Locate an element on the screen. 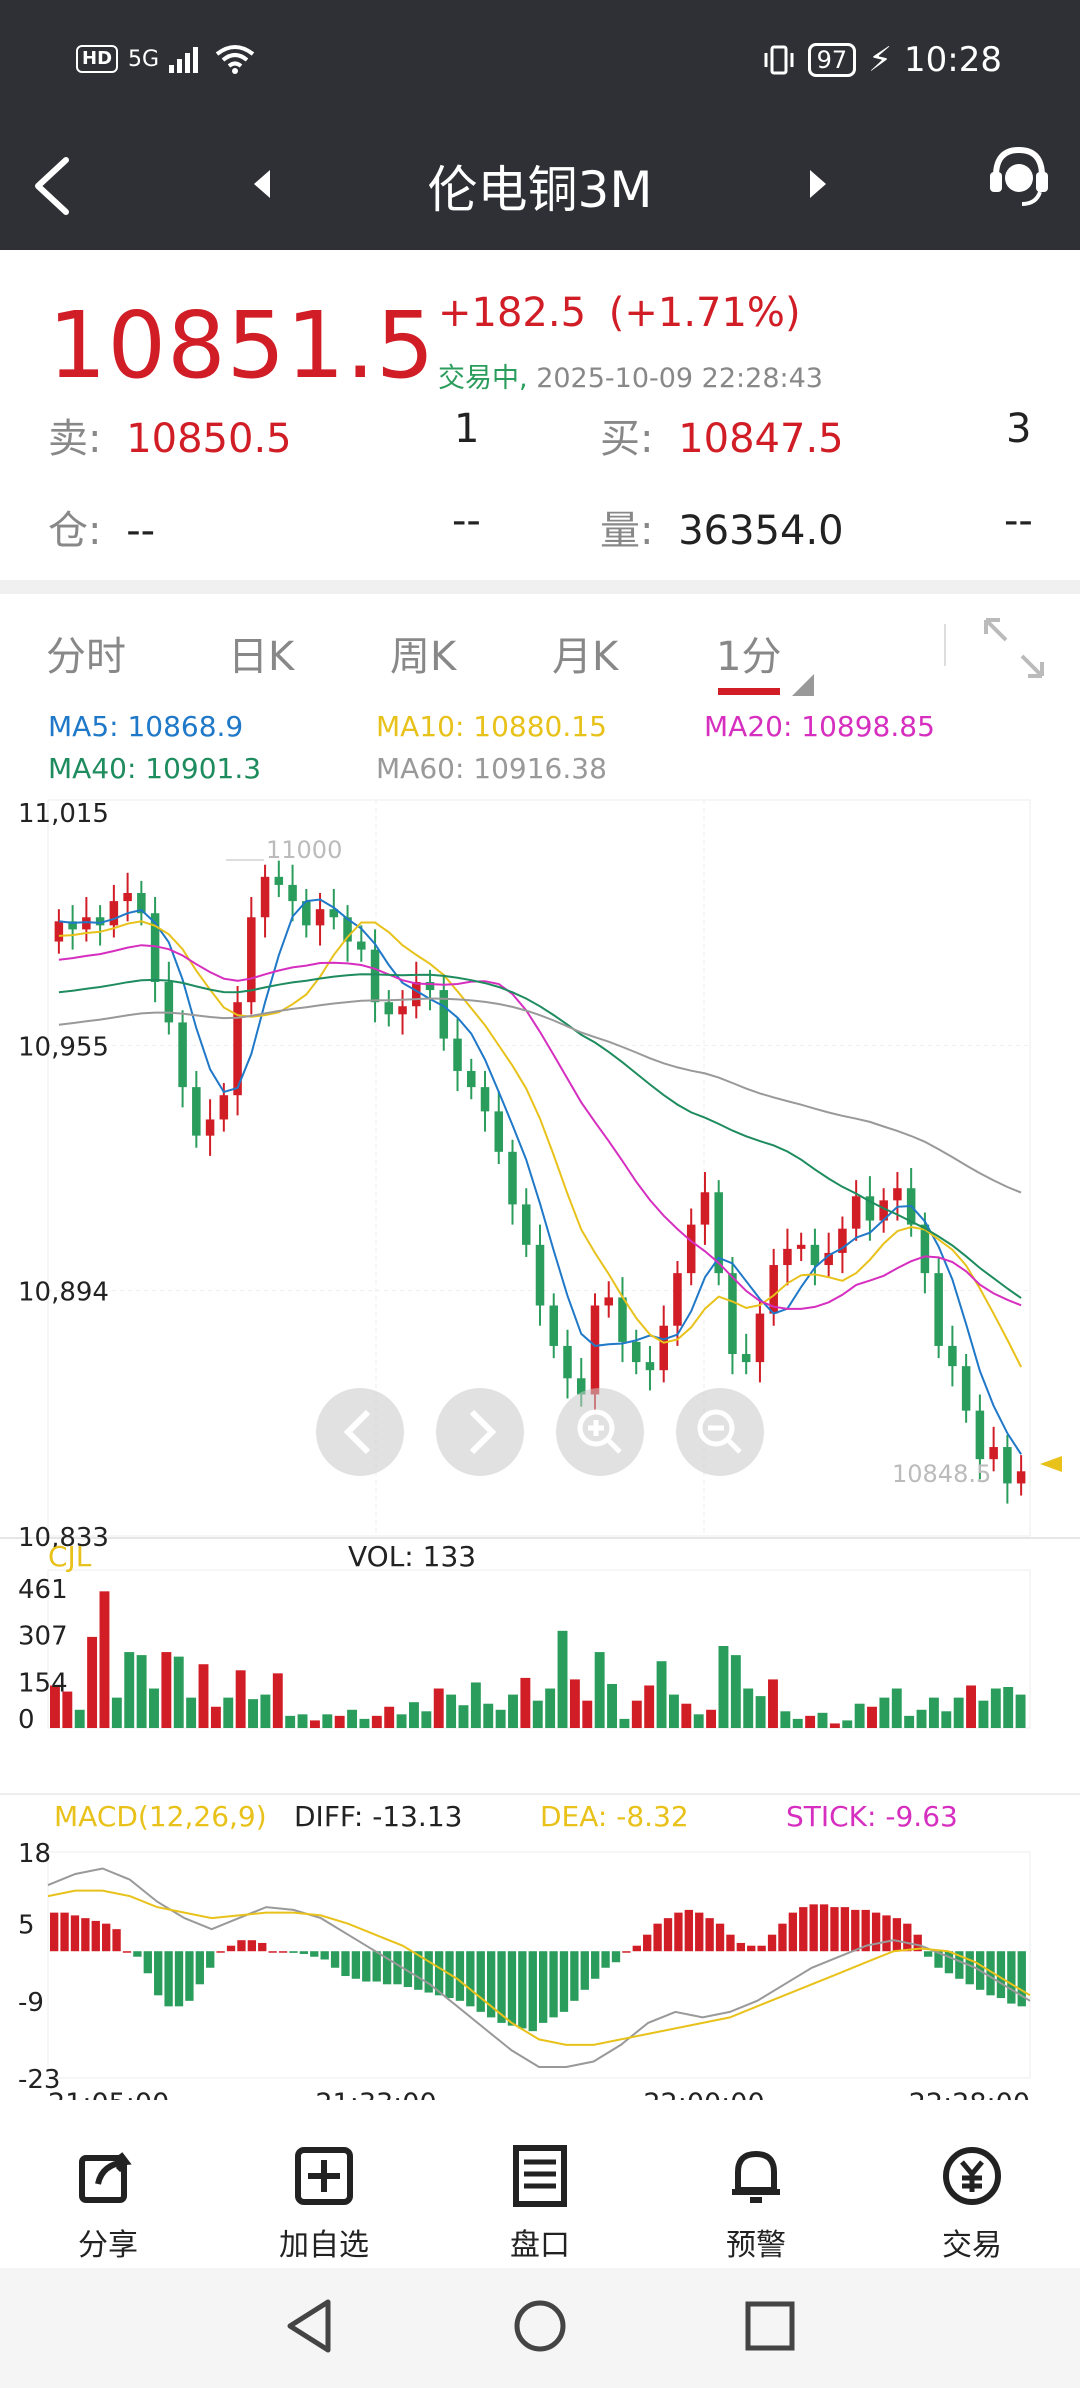 The image size is (1080, 2388). fullscreen-icon is located at coordinates (1014, 648).